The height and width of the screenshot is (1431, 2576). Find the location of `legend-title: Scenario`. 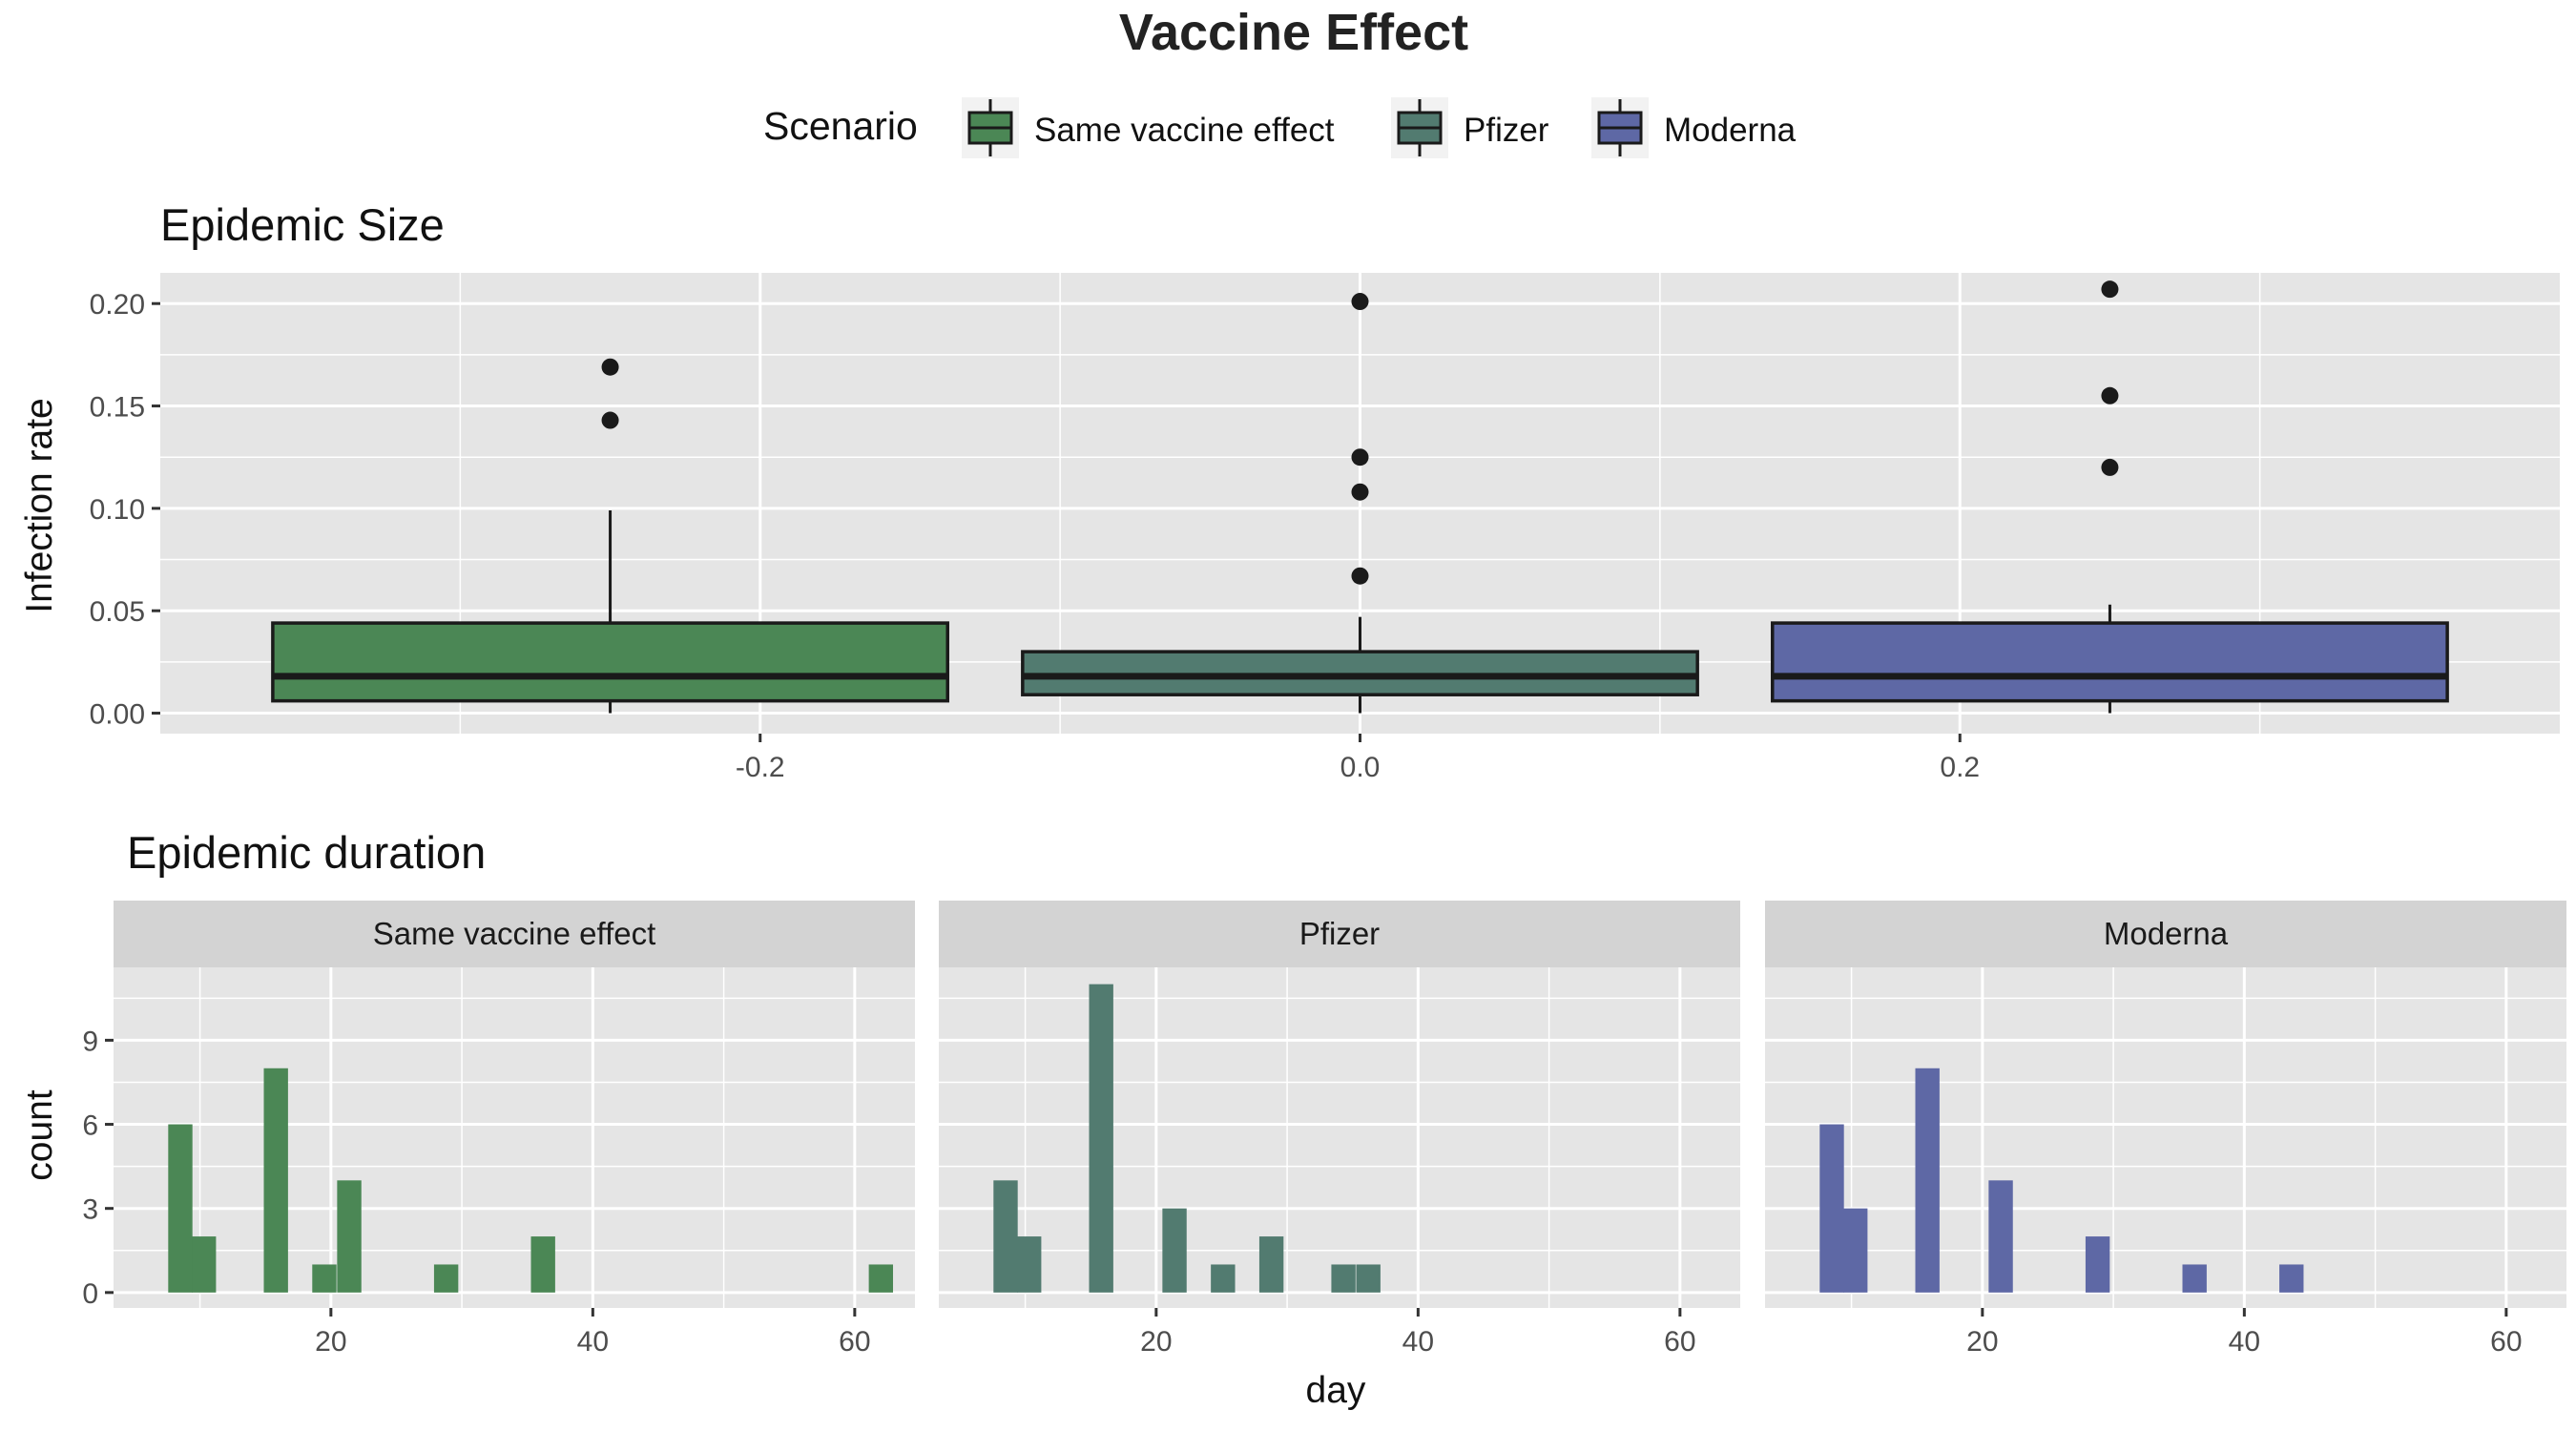

legend-title: Scenario is located at coordinates (840, 126).